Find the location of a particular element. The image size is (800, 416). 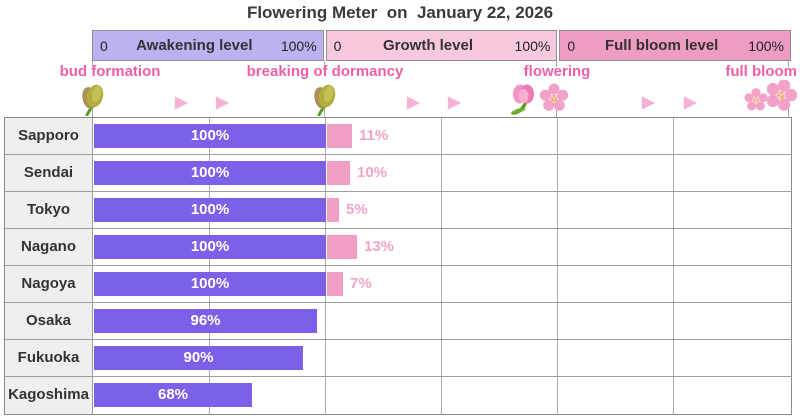

row-label: Sapporo is located at coordinates (49, 136).